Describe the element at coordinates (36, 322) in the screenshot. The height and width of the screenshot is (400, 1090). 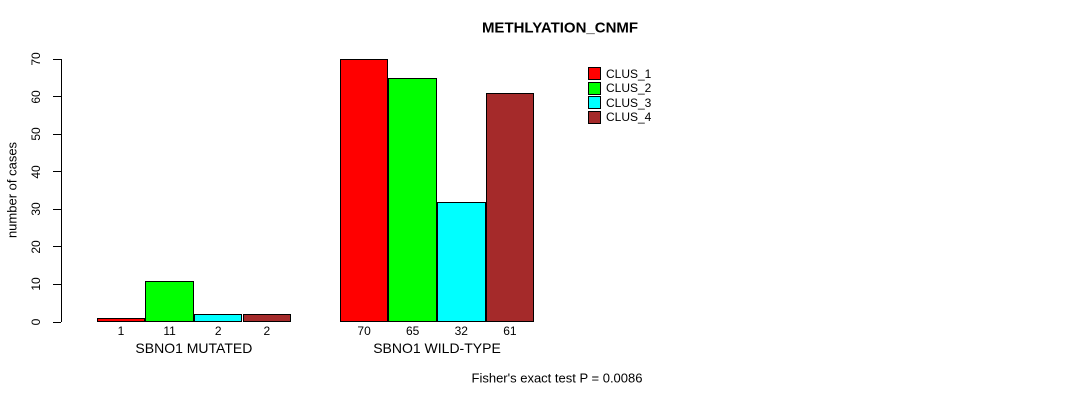
I see `y-tick-label: 0` at that location.